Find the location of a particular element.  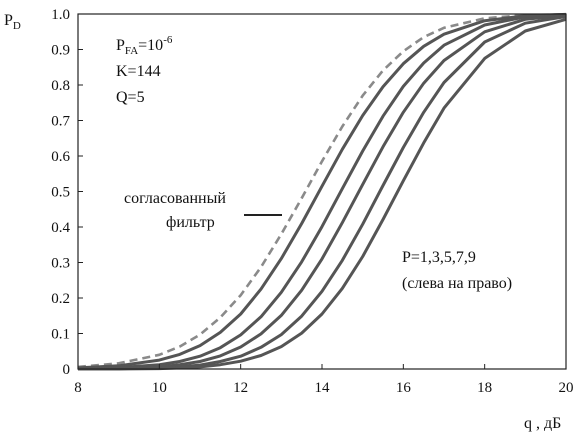

x-tick-label: 14 is located at coordinates (323, 388).